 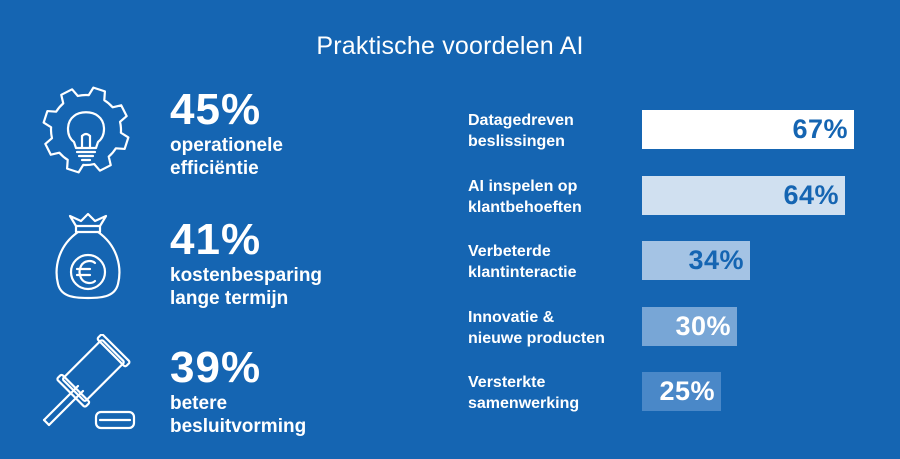 What do you see at coordinates (216, 239) in the screenshot?
I see `stat-value: 41%` at bounding box center [216, 239].